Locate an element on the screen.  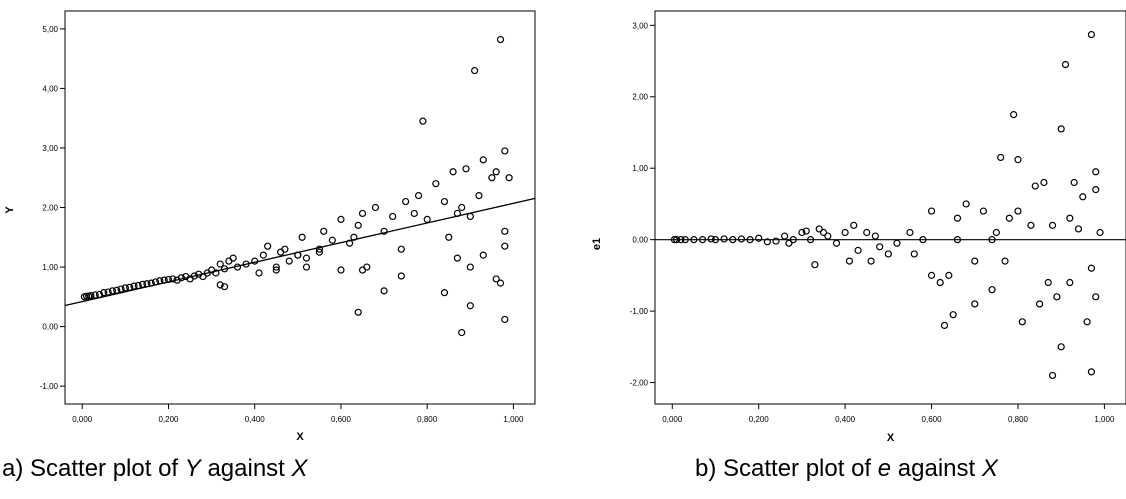
x-tick-label-a: 1,000 is located at coordinates (513, 419).